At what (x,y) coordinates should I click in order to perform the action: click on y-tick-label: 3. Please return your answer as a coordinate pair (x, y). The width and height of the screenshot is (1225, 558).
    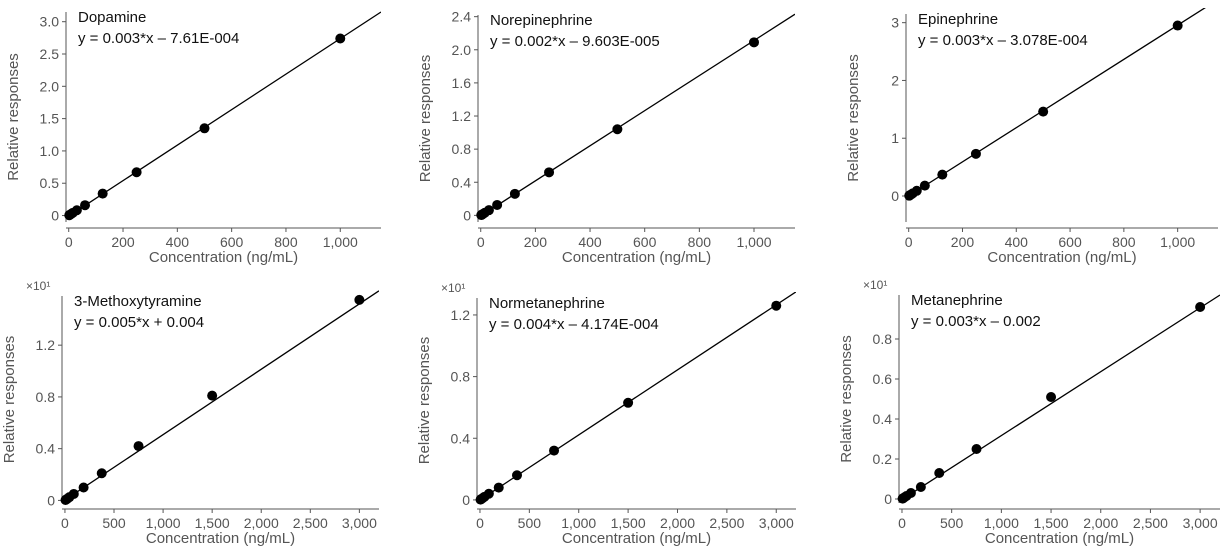
    Looking at the image, I should click on (895, 23).